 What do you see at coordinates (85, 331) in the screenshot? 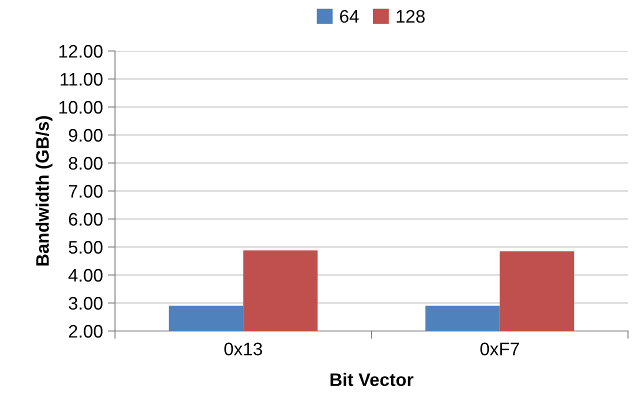
I see `y-tick-label: 2.00` at bounding box center [85, 331].